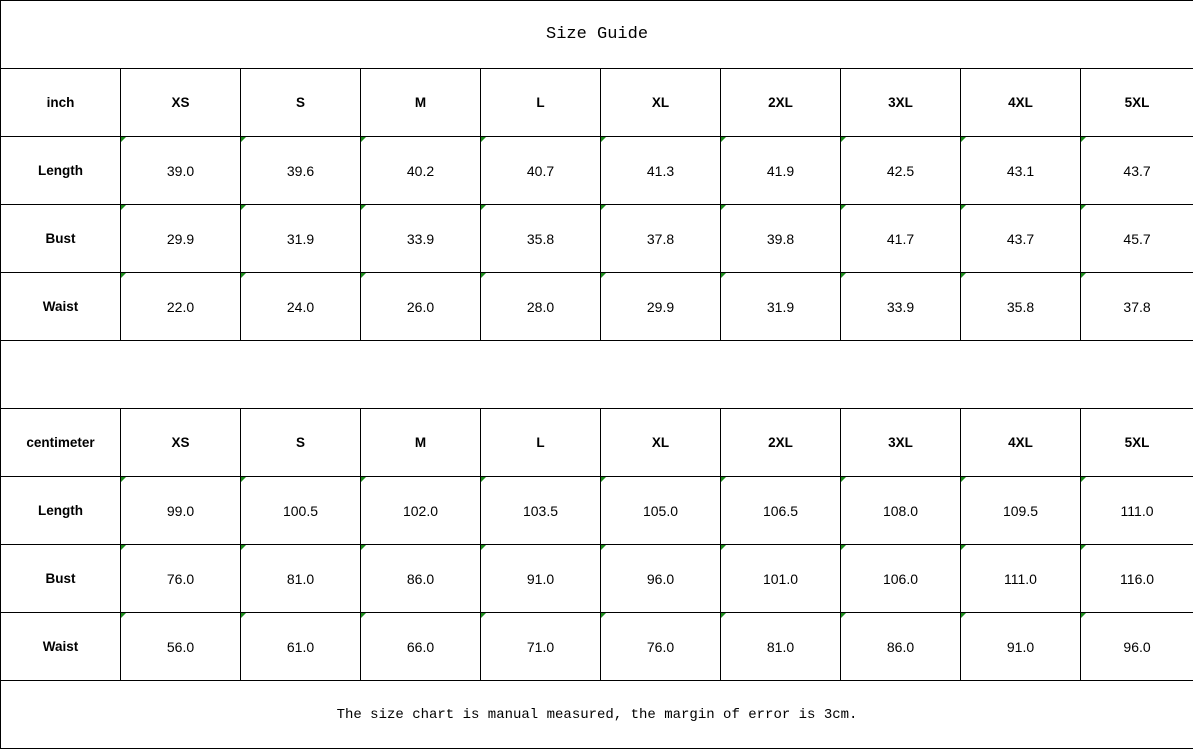 The width and height of the screenshot is (1193, 749). What do you see at coordinates (900, 510) in the screenshot?
I see `measurement-cell: 108.0` at bounding box center [900, 510].